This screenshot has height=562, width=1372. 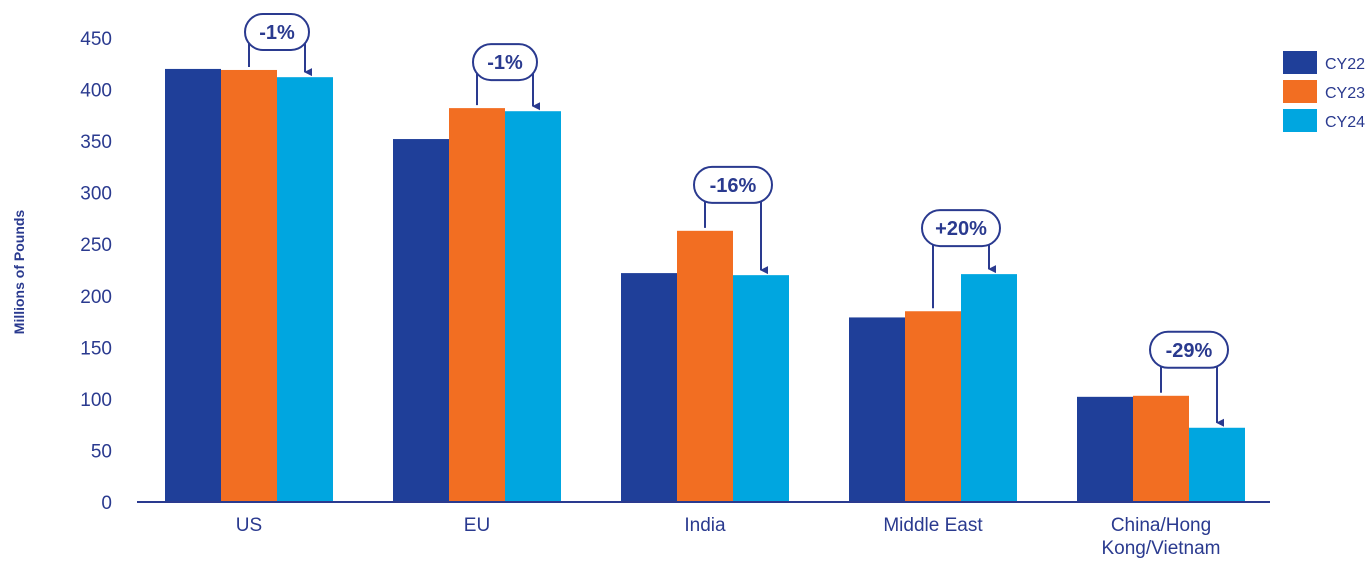 I want to click on legend-label: CY23, so click(x=1345, y=93).